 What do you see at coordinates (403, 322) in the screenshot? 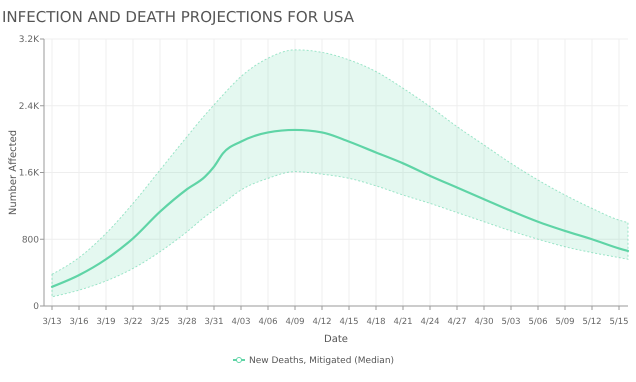
I see `x-tick-label: 4/21` at bounding box center [403, 322].